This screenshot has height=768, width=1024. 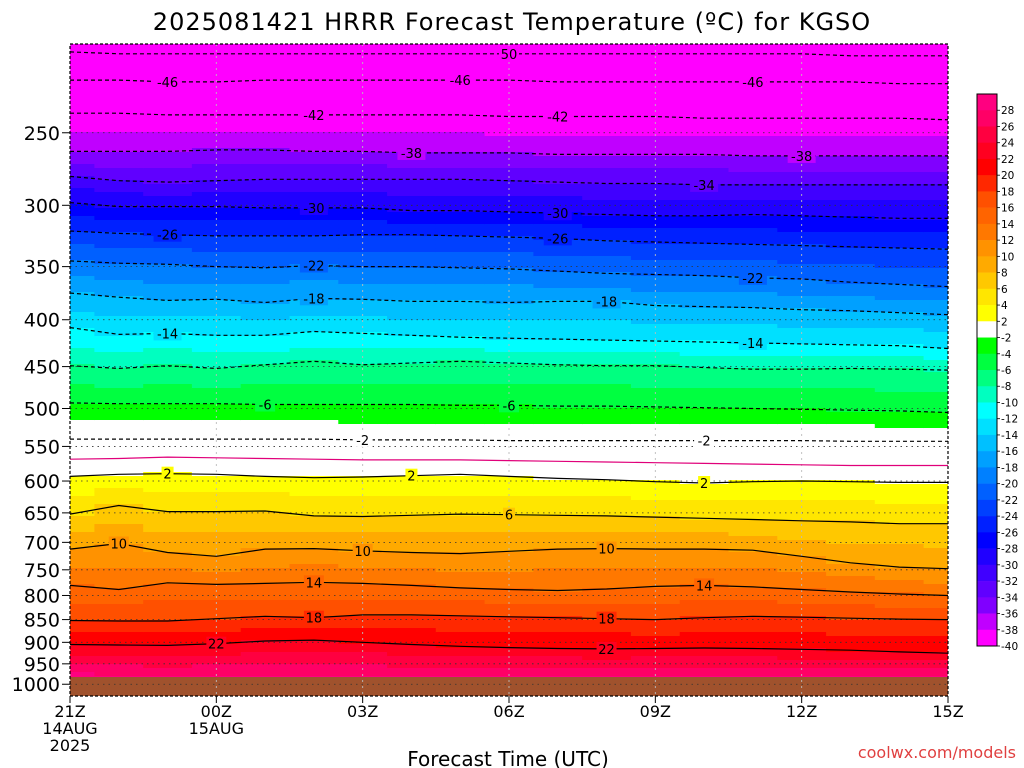 What do you see at coordinates (937, 752) in the screenshot?
I see `credit-link: coolwx.com/models` at bounding box center [937, 752].